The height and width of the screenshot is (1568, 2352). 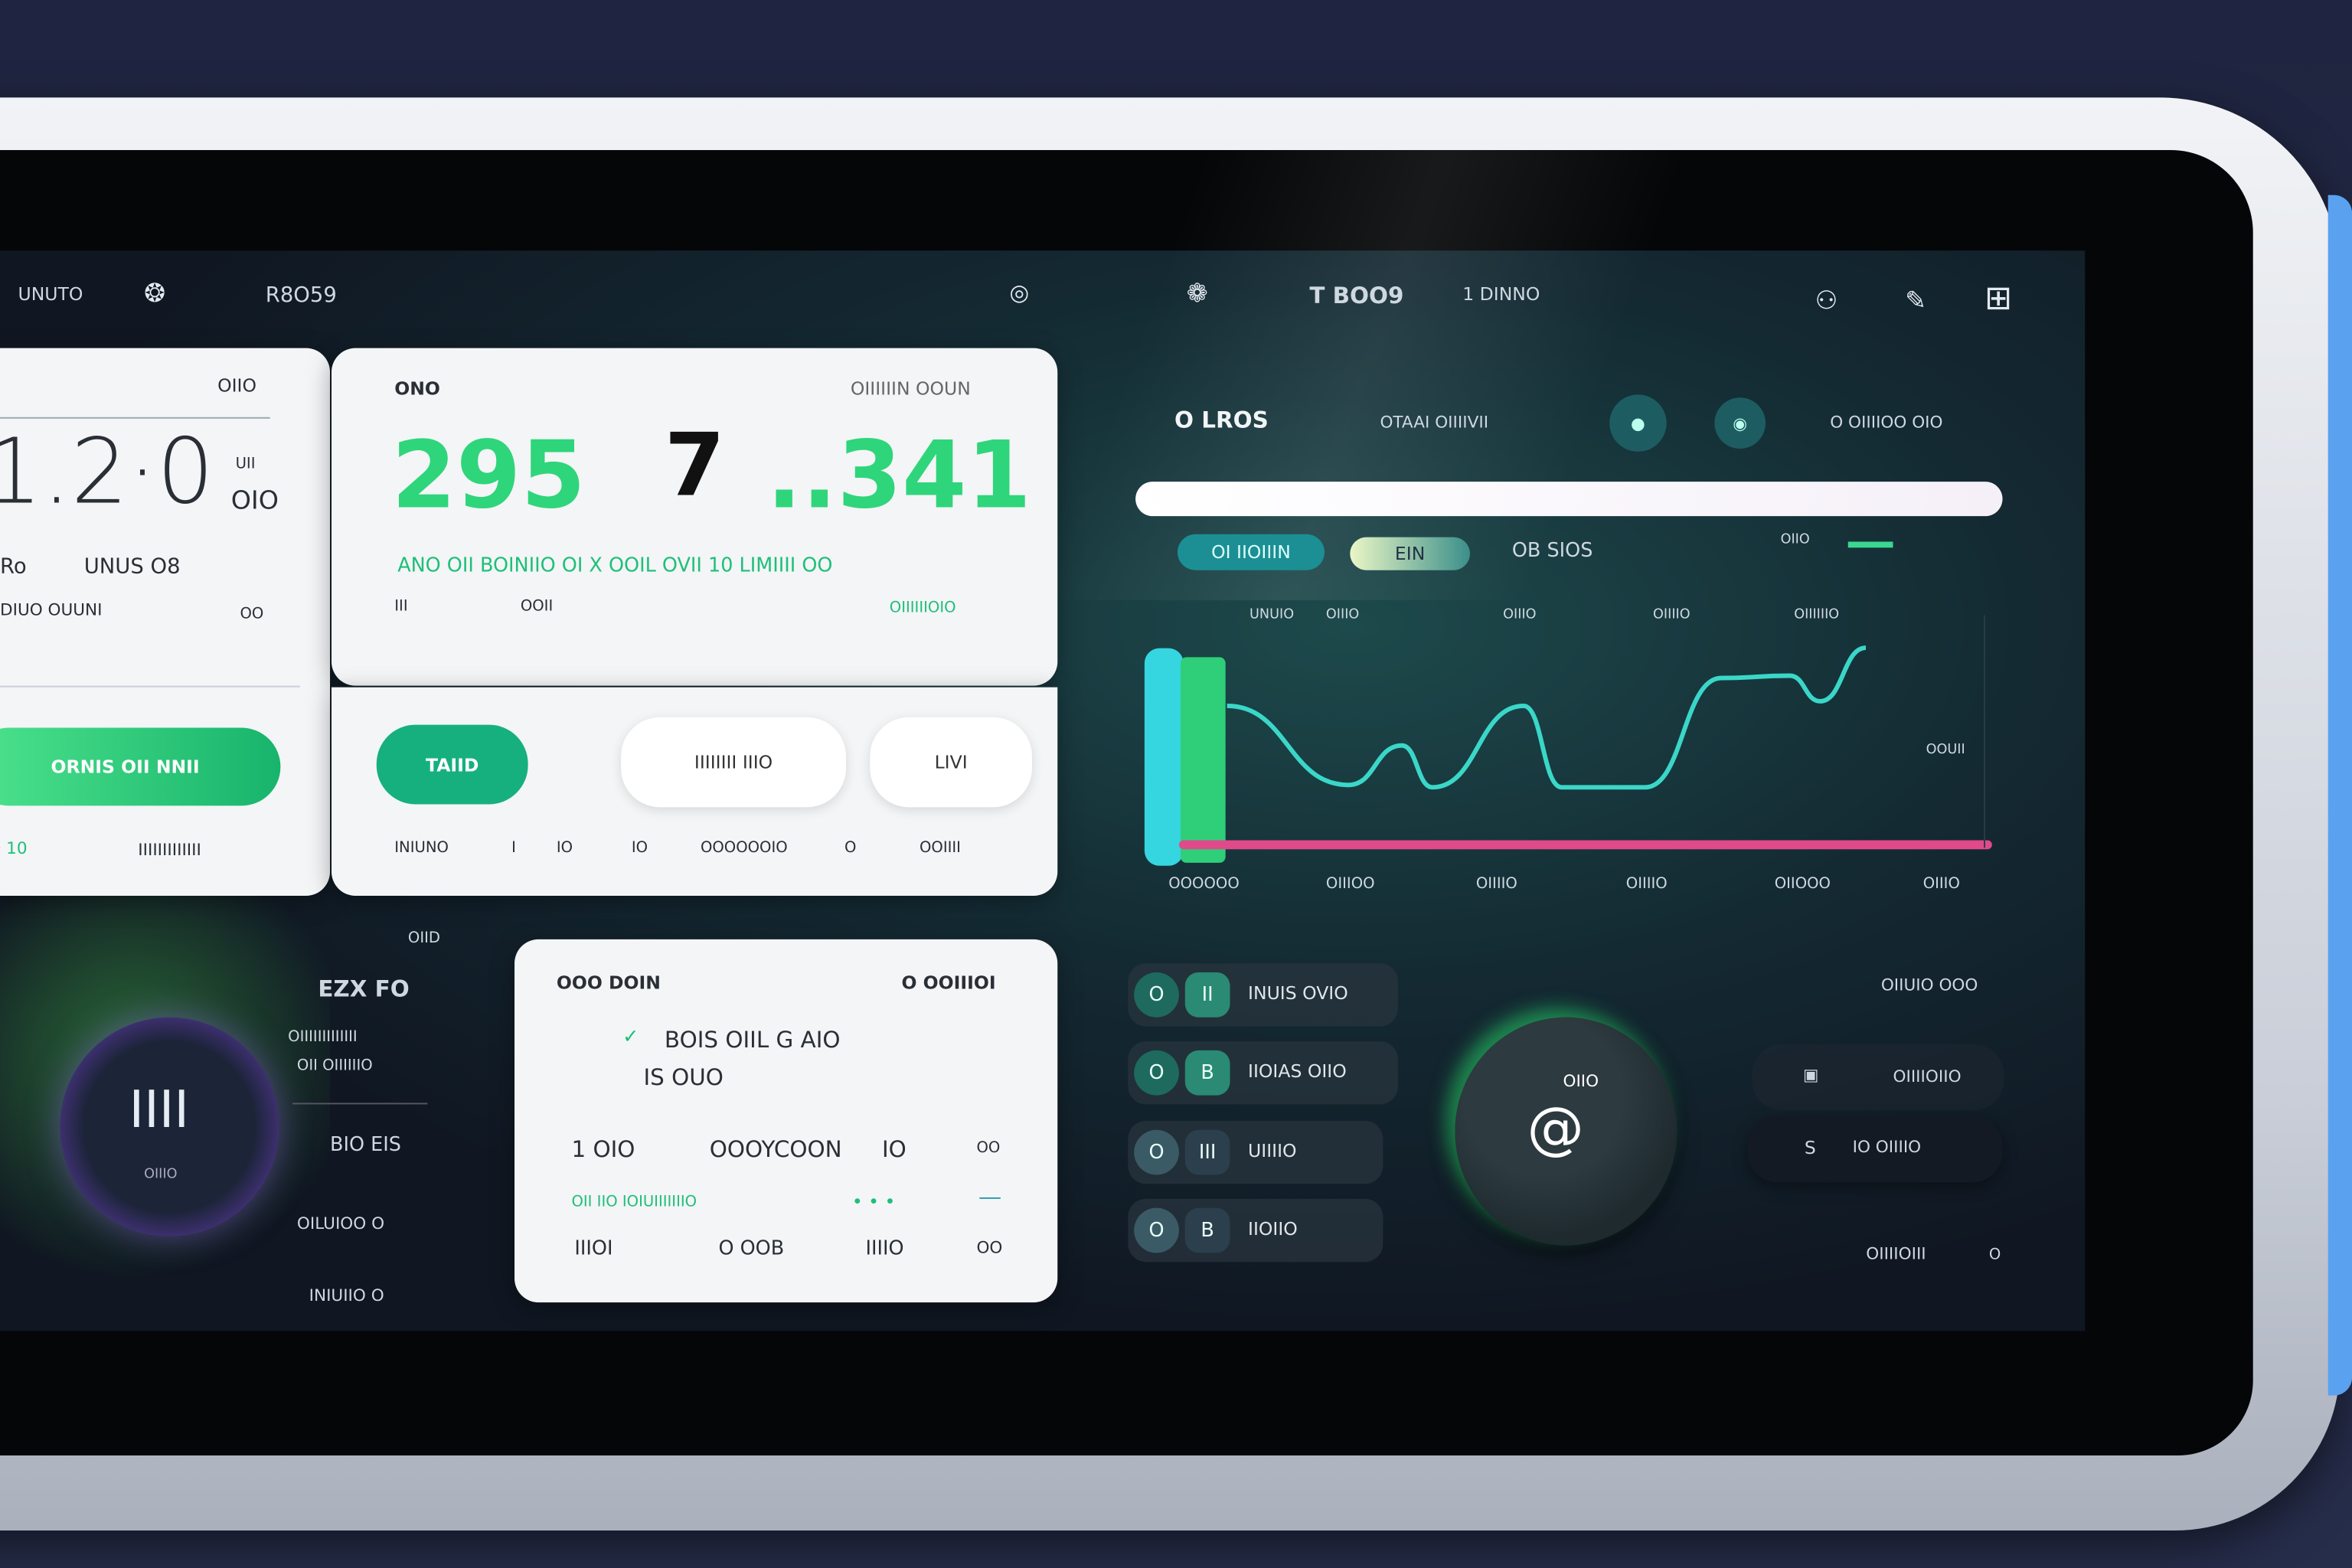 I want to click on column-label: UNUIO, so click(x=1272, y=615).